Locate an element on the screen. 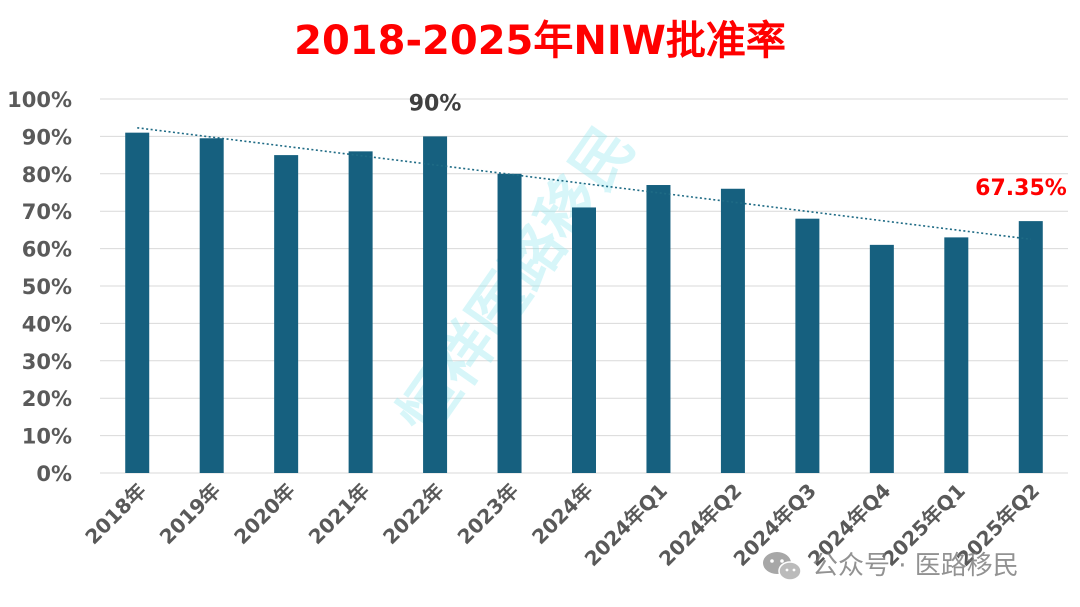  y-tick-label: 60% is located at coordinates (47, 250).